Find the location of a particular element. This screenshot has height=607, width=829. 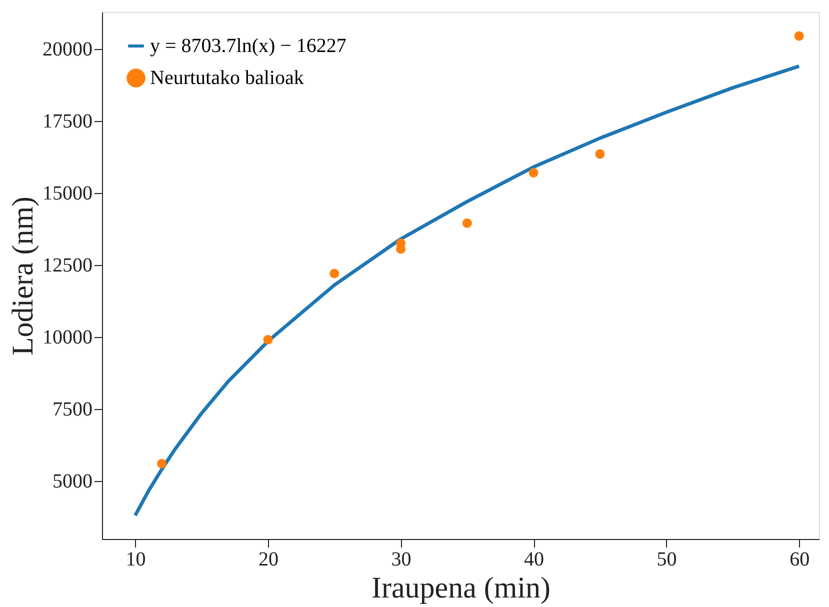

x-tick-label: 20 is located at coordinates (268, 559).